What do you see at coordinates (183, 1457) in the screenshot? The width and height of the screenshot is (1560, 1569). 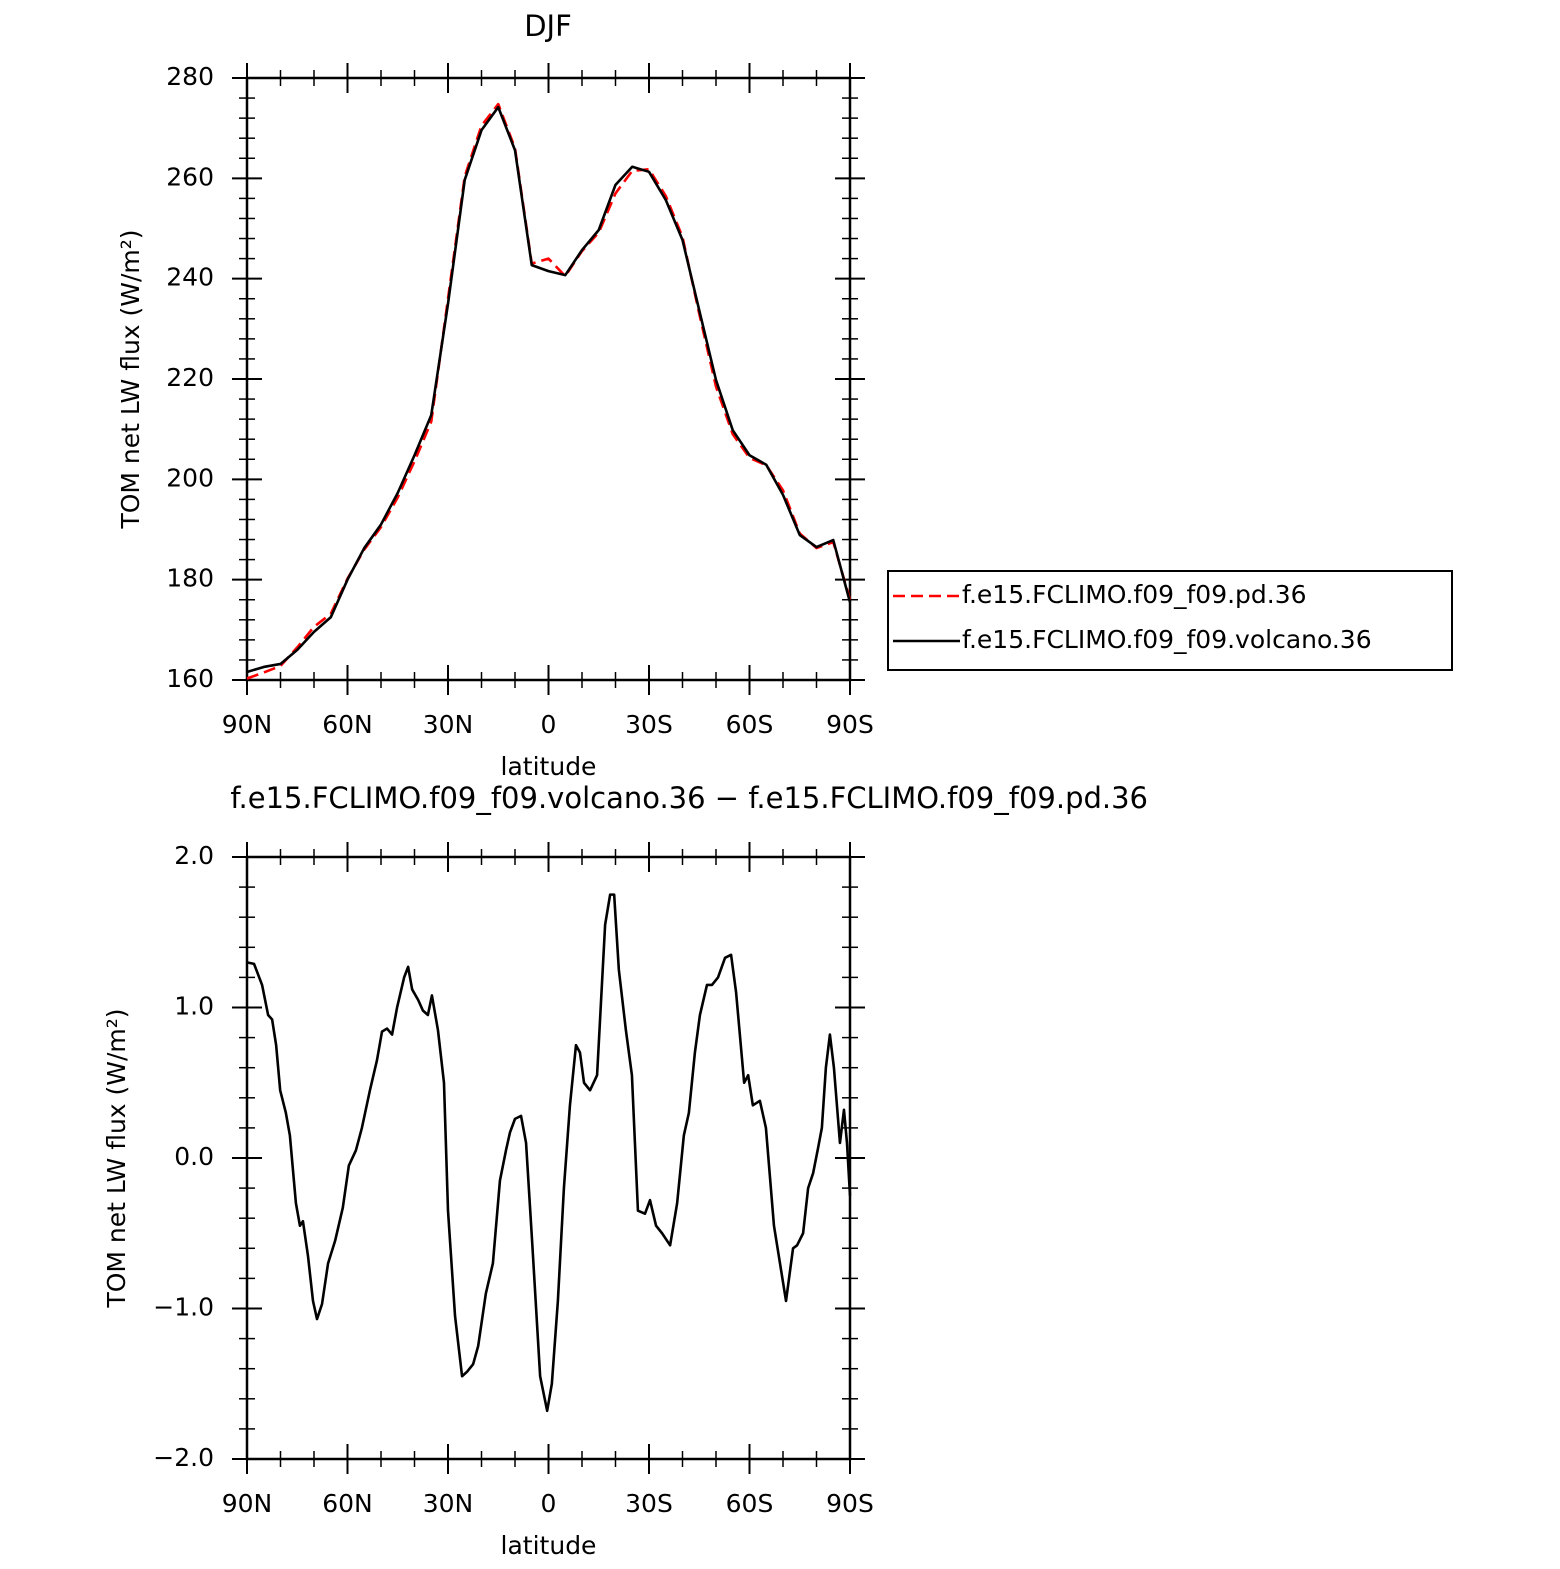 I see `y-tick-label: −2.0` at bounding box center [183, 1457].